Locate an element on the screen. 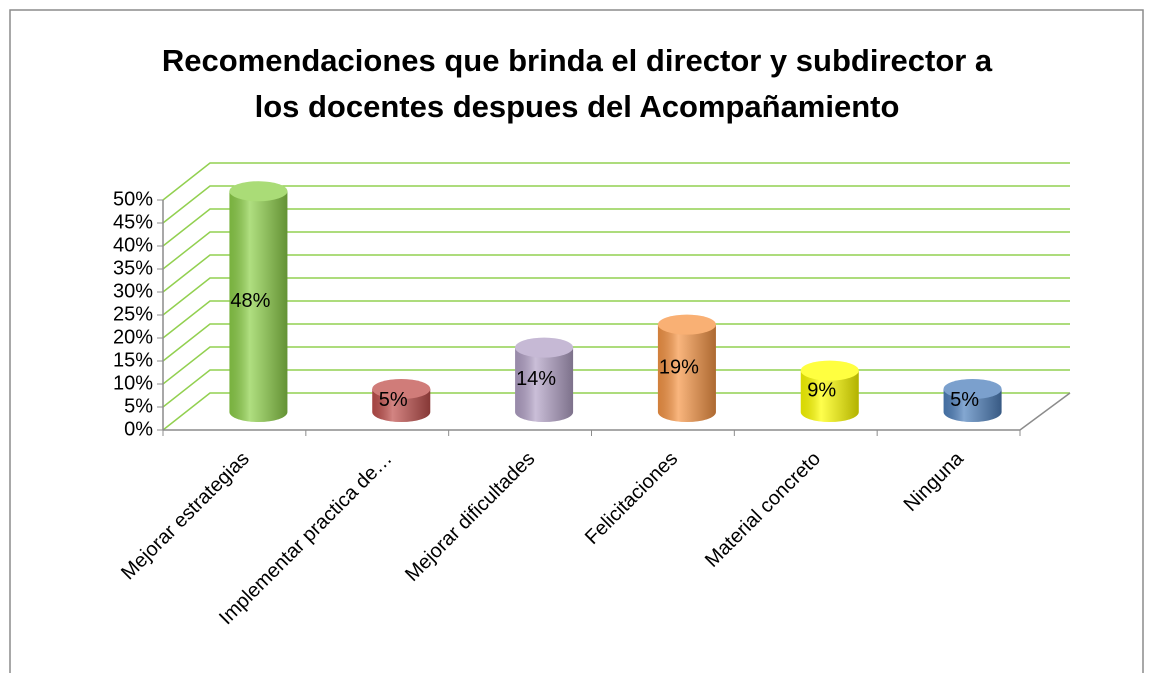  x-tick-label: Mejorar dificultades is located at coordinates (470, 517).